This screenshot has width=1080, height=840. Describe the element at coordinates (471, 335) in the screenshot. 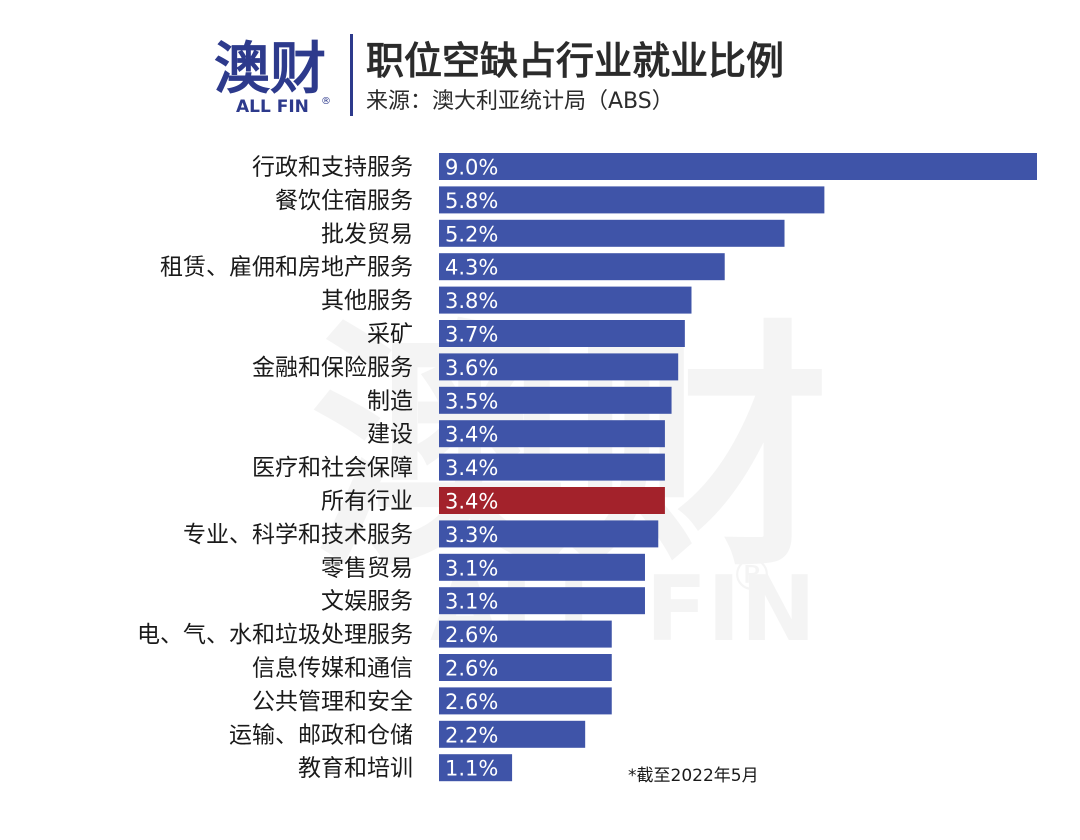

I see `bar-value-label: 3.7%` at that location.